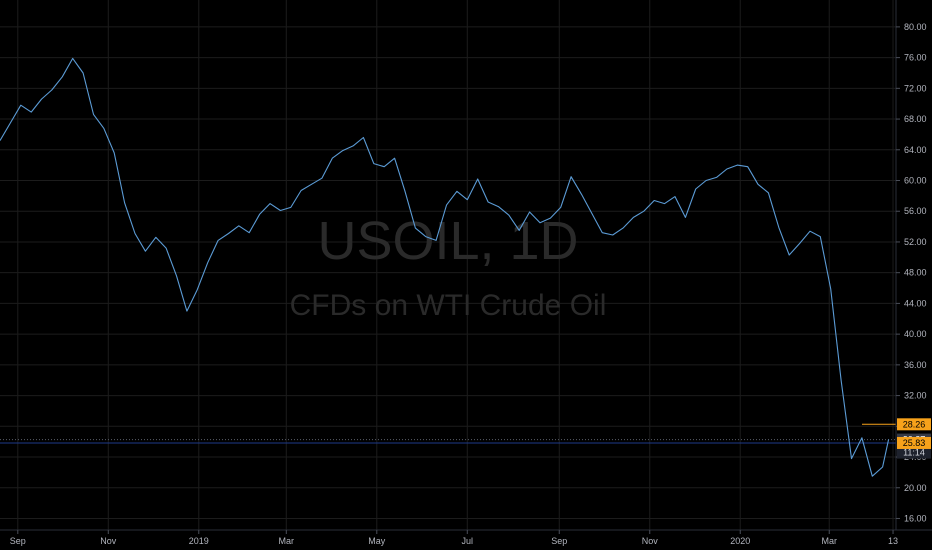  Describe the element at coordinates (377, 541) in the screenshot. I see `x-tick-label: May` at that location.